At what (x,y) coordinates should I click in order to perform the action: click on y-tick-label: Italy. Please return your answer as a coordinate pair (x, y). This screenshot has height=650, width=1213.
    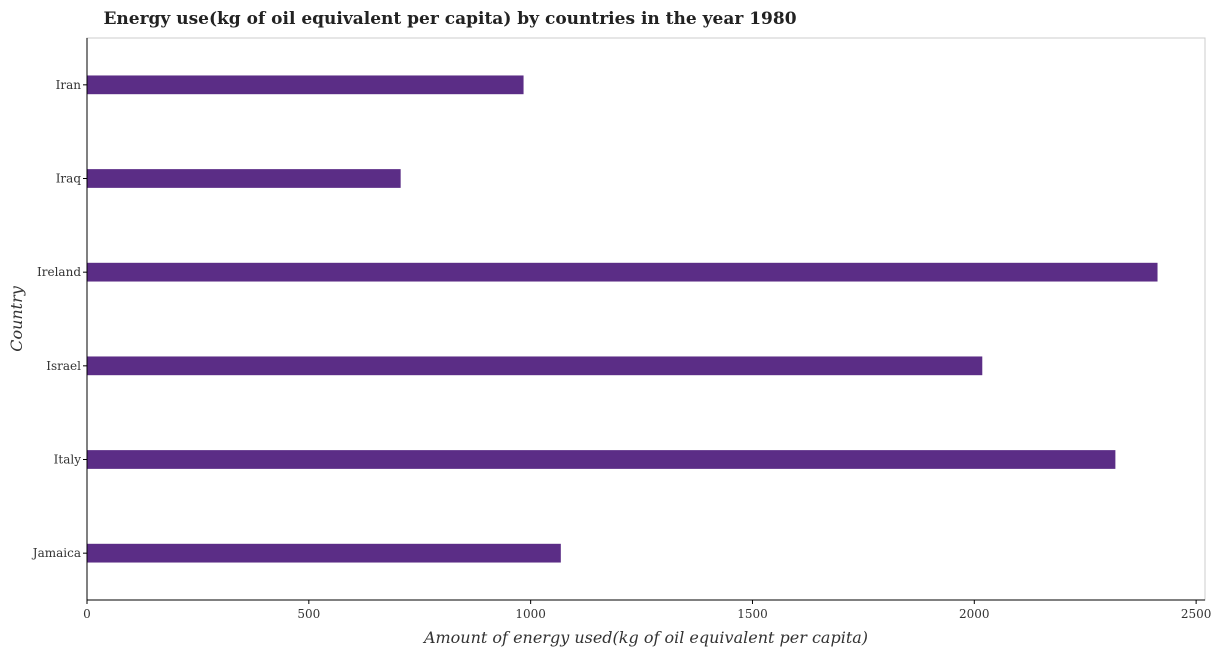
    Looking at the image, I should click on (68, 460).